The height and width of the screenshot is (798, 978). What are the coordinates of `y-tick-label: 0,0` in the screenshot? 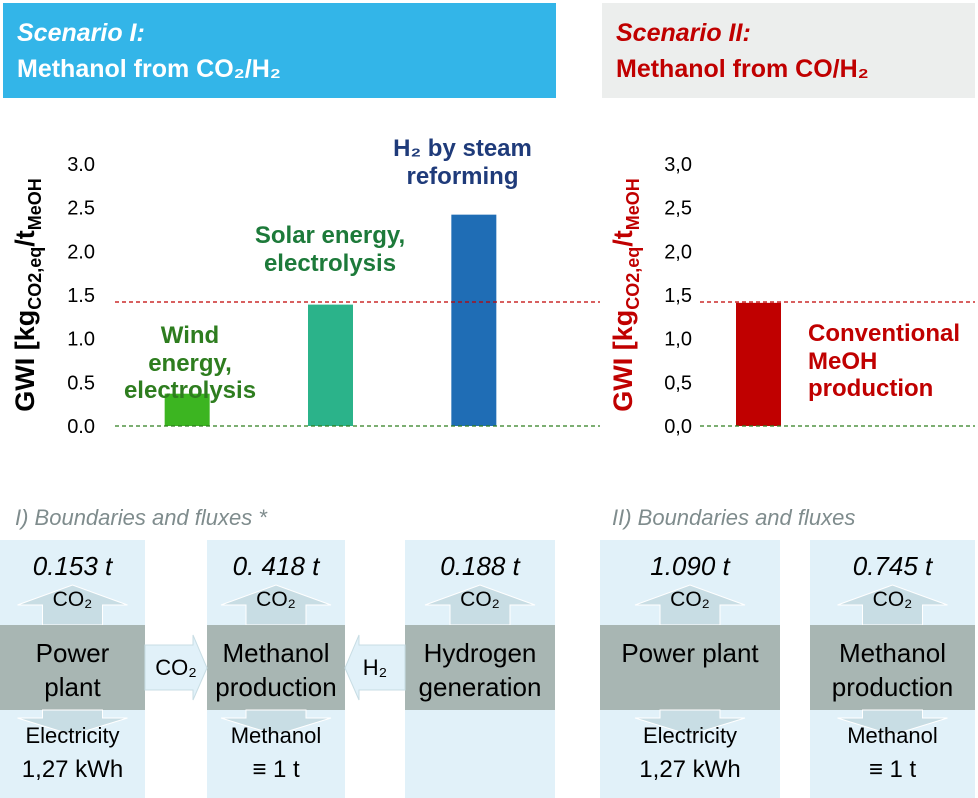 It's located at (678, 427).